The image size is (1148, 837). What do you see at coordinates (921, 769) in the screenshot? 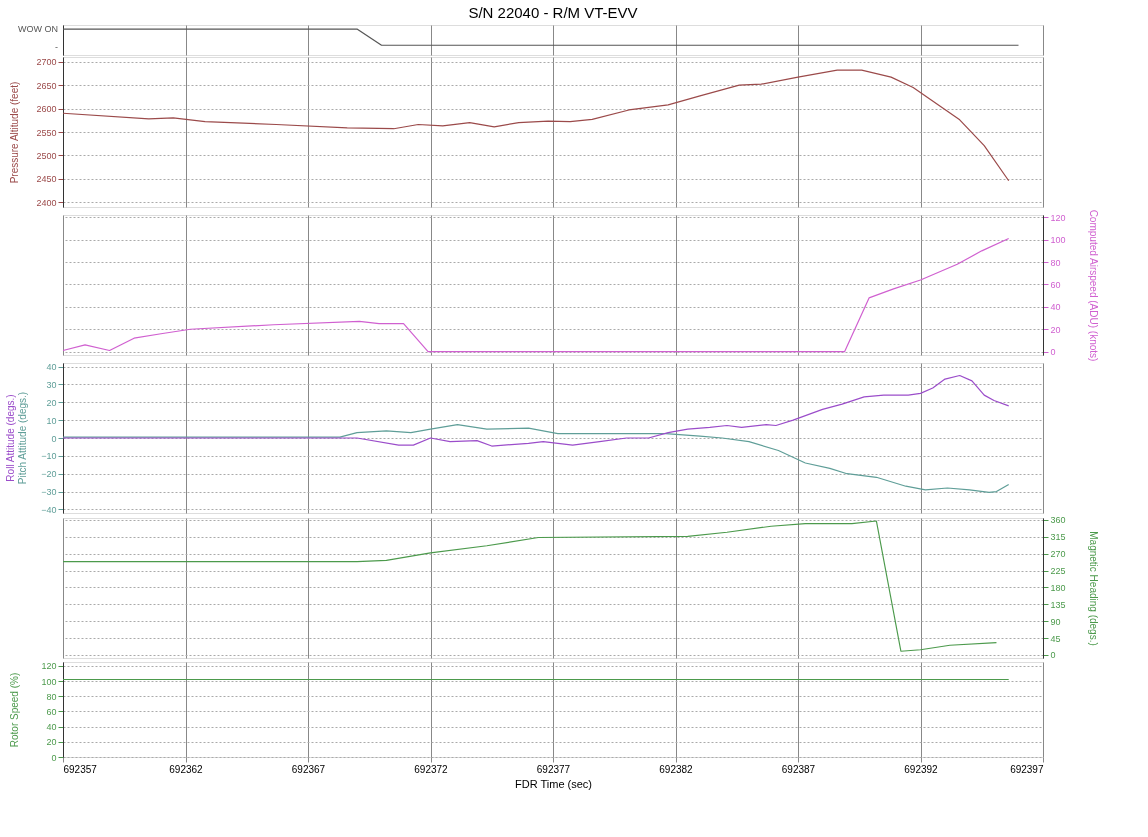
I see `x-tick-label: 692392` at bounding box center [921, 769].